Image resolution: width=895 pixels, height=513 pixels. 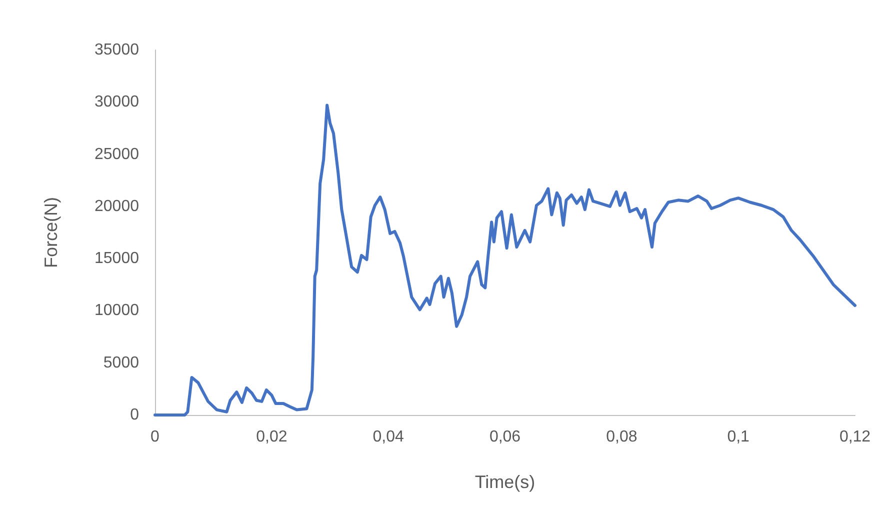 What do you see at coordinates (117, 206) in the screenshot?
I see `y-tick-label: 20000` at bounding box center [117, 206].